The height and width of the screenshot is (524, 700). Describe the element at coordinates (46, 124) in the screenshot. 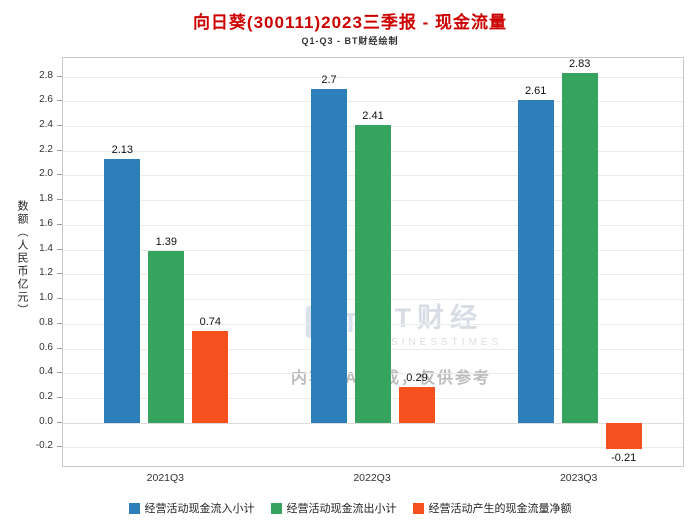

I see `y-axis-tick-label: 2.4` at that location.